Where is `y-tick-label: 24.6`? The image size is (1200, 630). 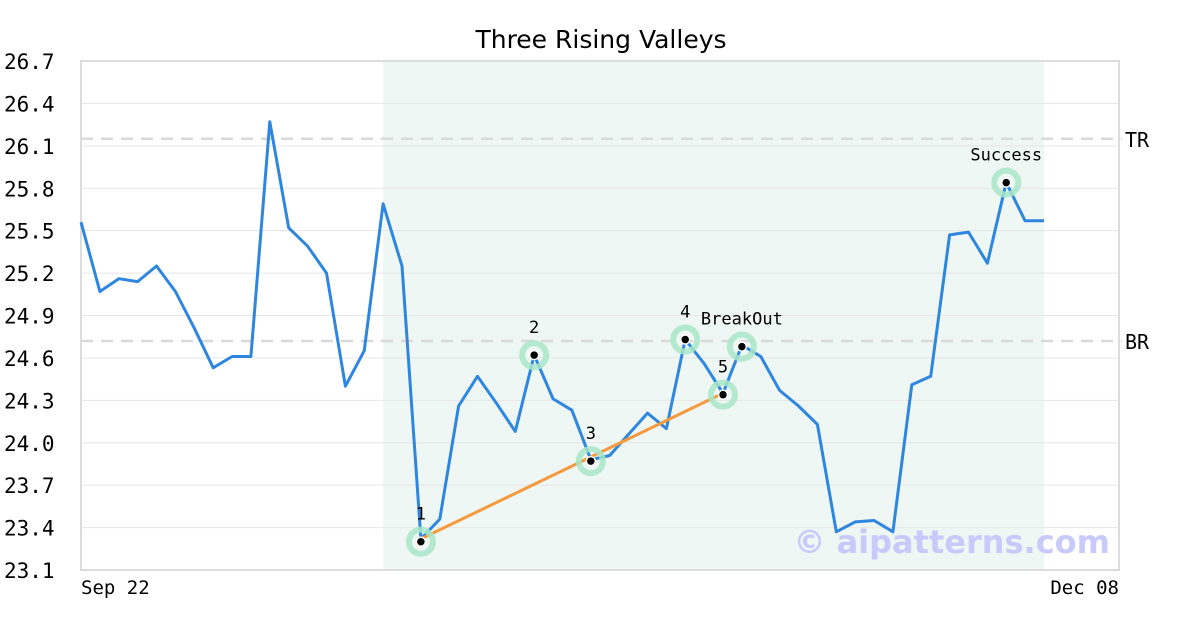 y-tick-label: 24.6 is located at coordinates (29, 359).